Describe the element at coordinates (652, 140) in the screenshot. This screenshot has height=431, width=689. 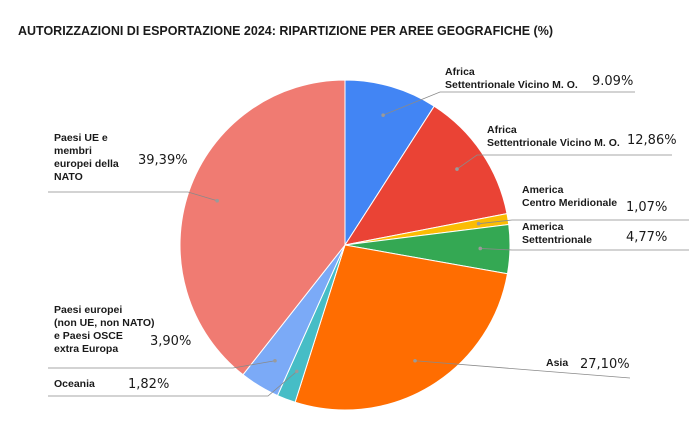
I see `slice-value-label: 12,86%` at that location.